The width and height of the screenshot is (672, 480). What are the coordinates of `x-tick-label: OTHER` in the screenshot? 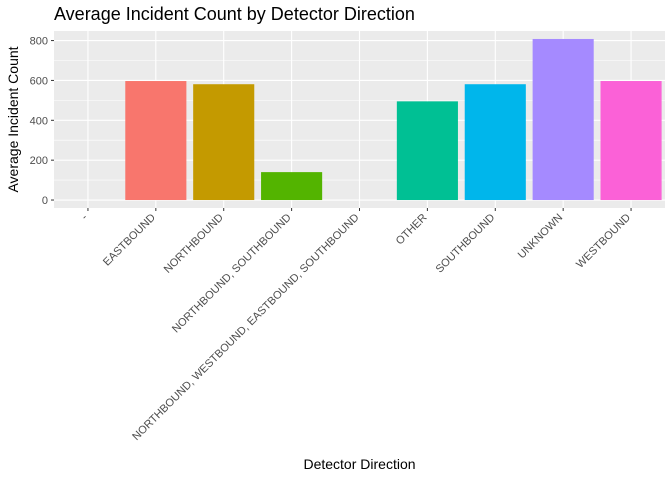 It's located at (412, 230).